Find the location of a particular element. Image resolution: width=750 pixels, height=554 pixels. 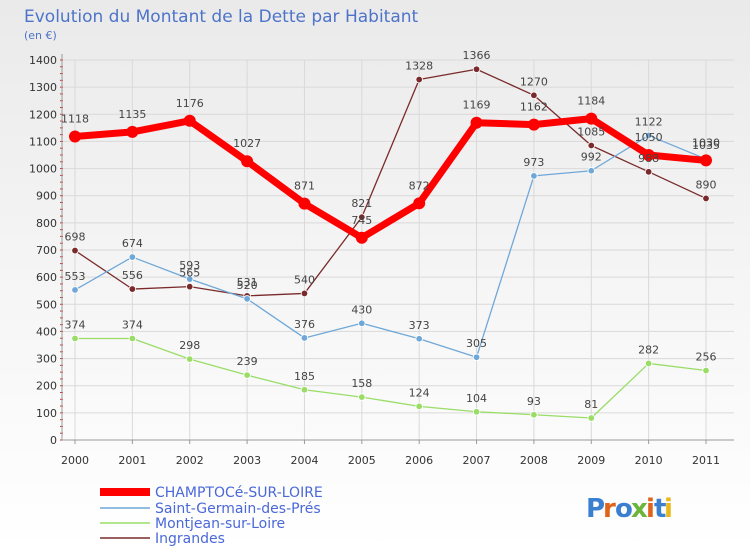

data-label: 185 is located at coordinates (304, 376).